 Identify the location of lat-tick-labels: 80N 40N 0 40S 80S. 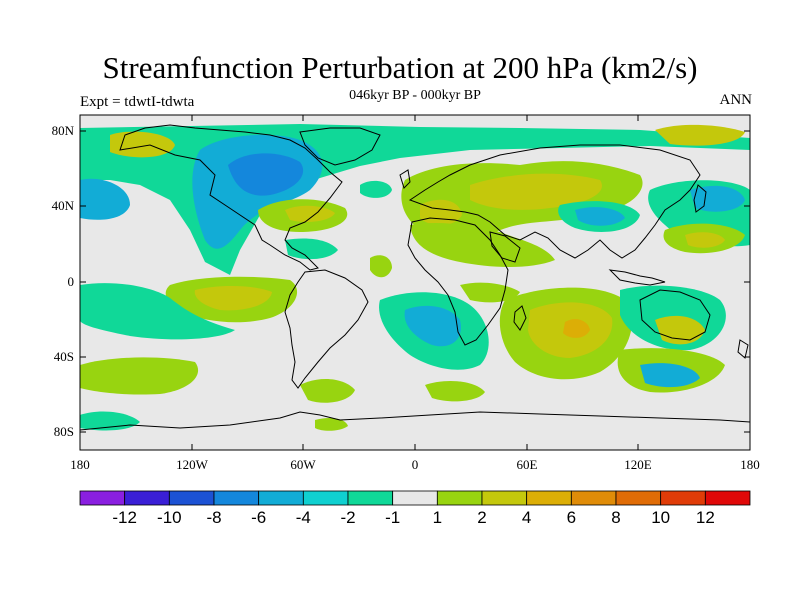
(63, 281).